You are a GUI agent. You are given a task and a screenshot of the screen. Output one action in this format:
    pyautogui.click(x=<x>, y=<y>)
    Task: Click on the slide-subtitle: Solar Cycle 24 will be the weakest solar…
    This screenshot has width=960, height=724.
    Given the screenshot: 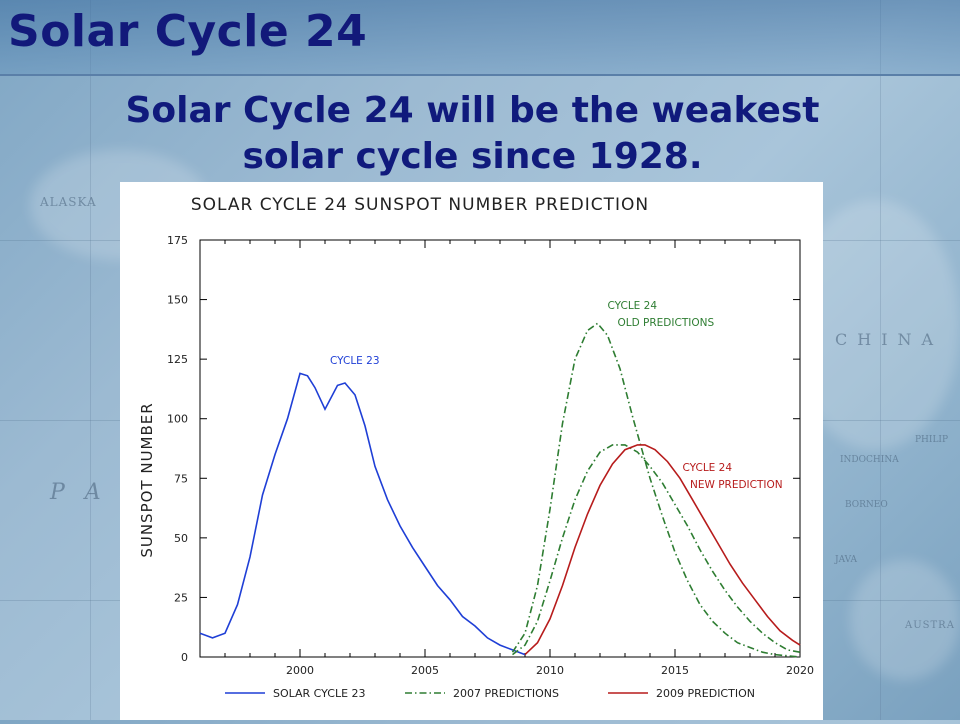 What is the action you would take?
    pyautogui.click(x=472, y=134)
    